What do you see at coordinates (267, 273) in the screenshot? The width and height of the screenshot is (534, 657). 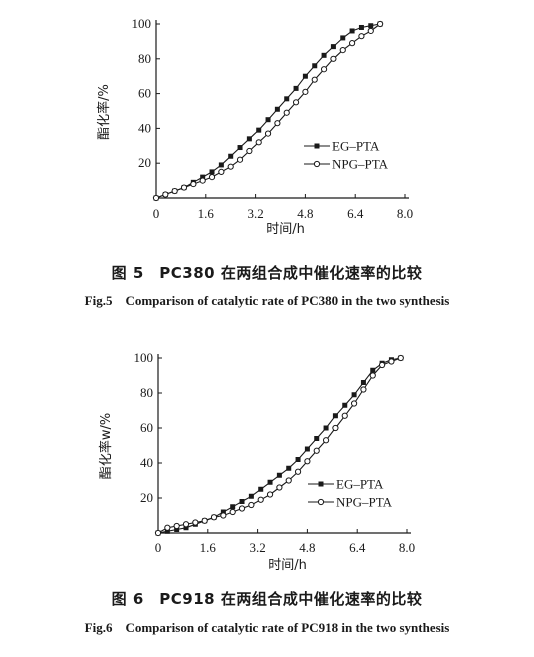 I see `figure-5-caption-cn: 图 5 PC380 在两组合成中催化速率的比较` at bounding box center [267, 273].